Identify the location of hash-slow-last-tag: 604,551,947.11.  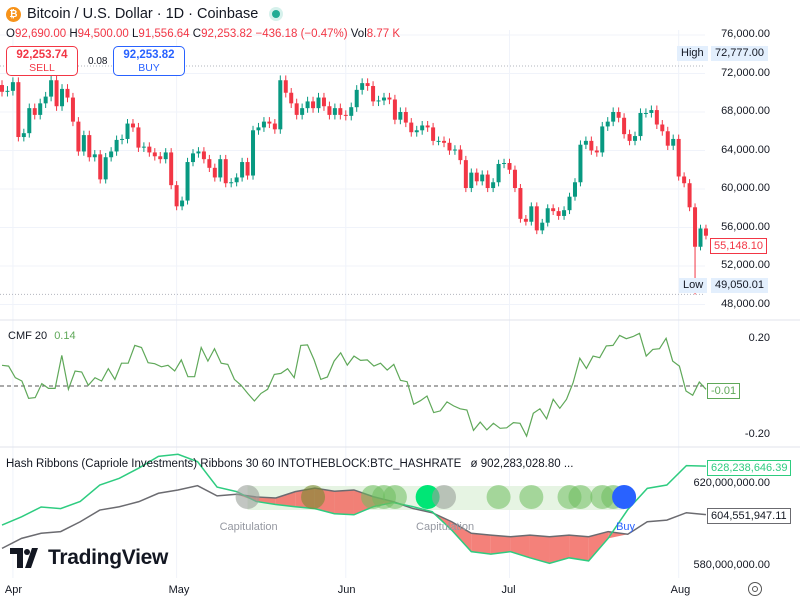
(749, 516).